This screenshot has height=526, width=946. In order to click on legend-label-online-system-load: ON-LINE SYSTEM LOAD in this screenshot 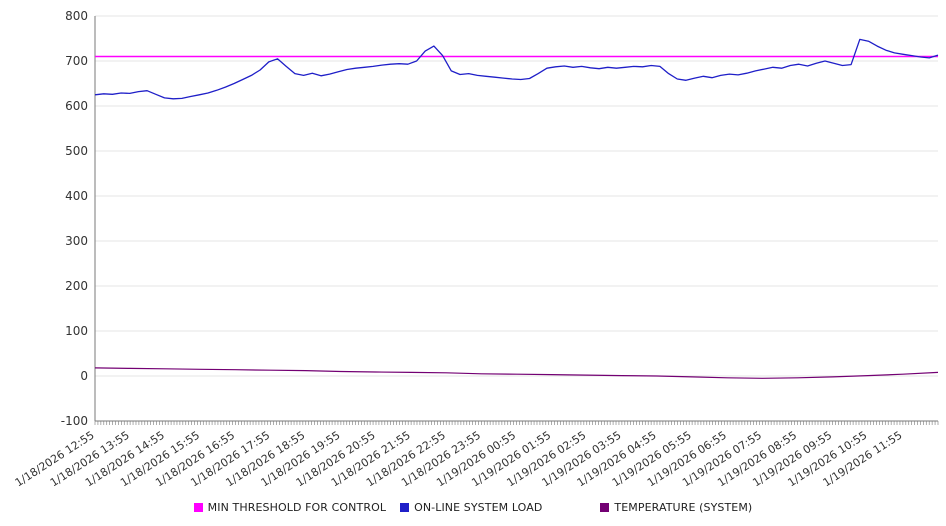, I will do `click(478, 507)`.